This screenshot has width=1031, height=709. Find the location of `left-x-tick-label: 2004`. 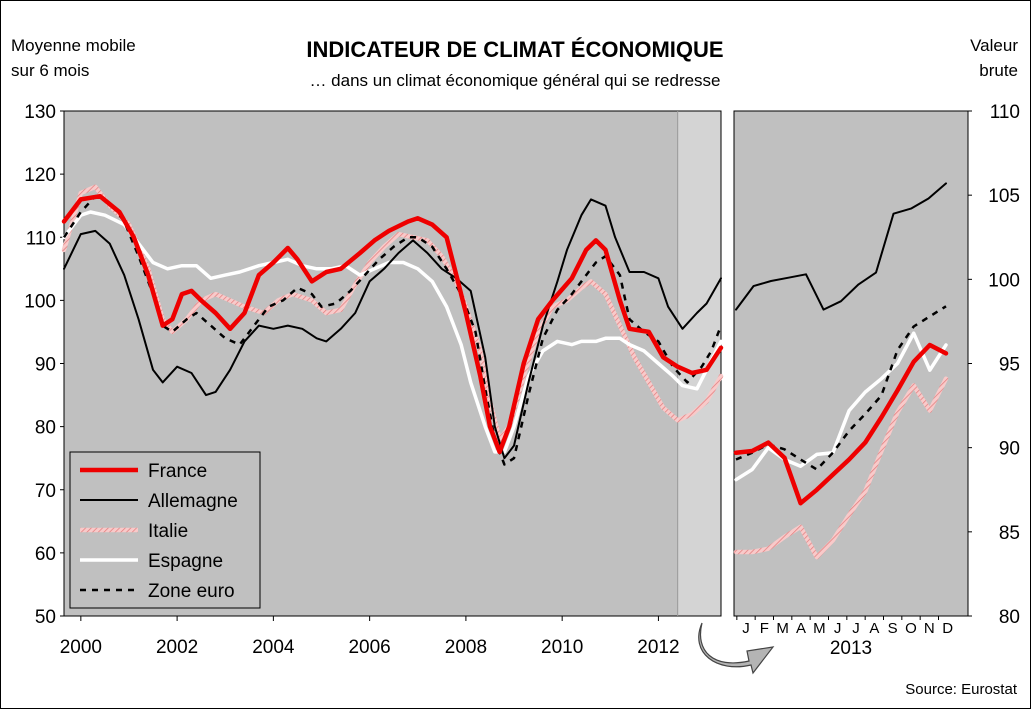

left-x-tick-label: 2004 is located at coordinates (273, 647).